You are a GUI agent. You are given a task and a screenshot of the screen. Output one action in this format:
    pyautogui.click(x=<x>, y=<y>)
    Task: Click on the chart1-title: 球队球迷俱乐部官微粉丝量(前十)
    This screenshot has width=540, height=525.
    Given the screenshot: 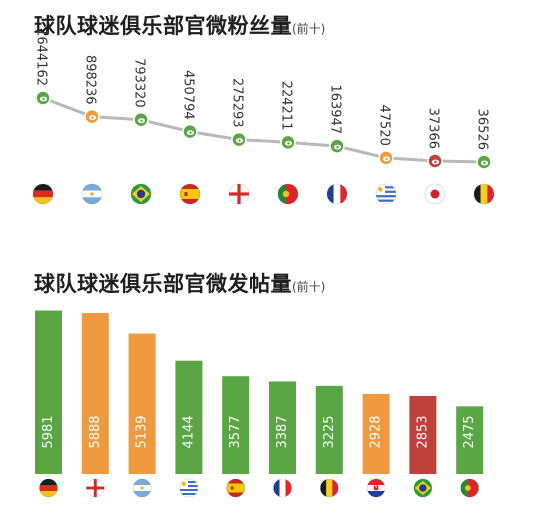 What is the action you would take?
    pyautogui.click(x=180, y=26)
    